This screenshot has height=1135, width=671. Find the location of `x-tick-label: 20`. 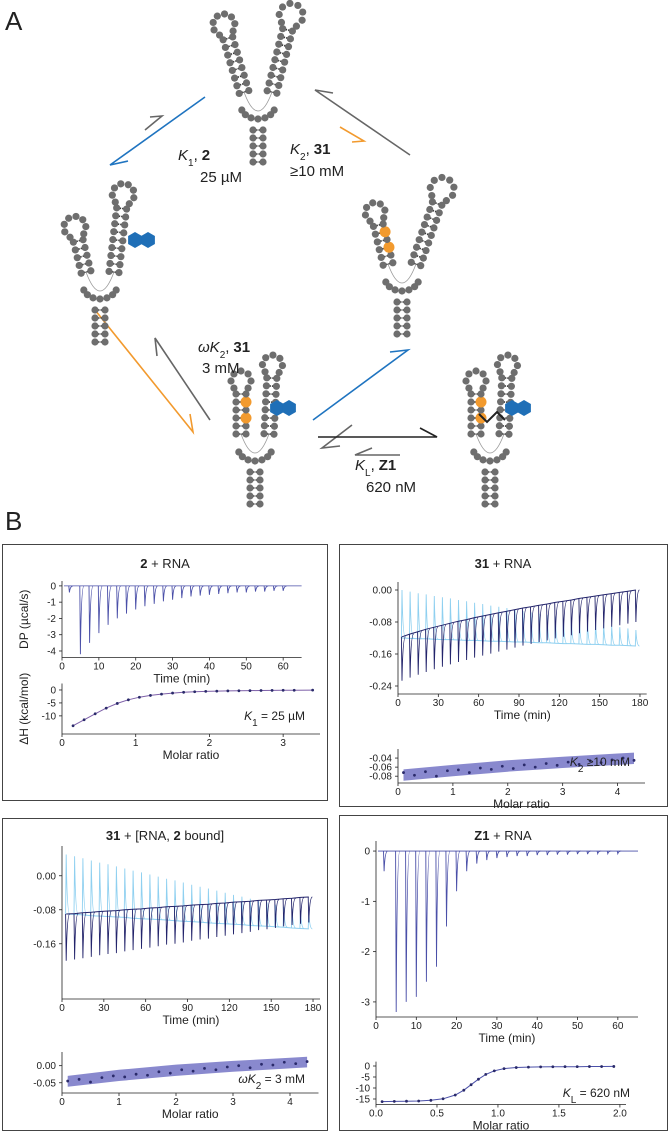

x-tick-label: 20 is located at coordinates (457, 1026).